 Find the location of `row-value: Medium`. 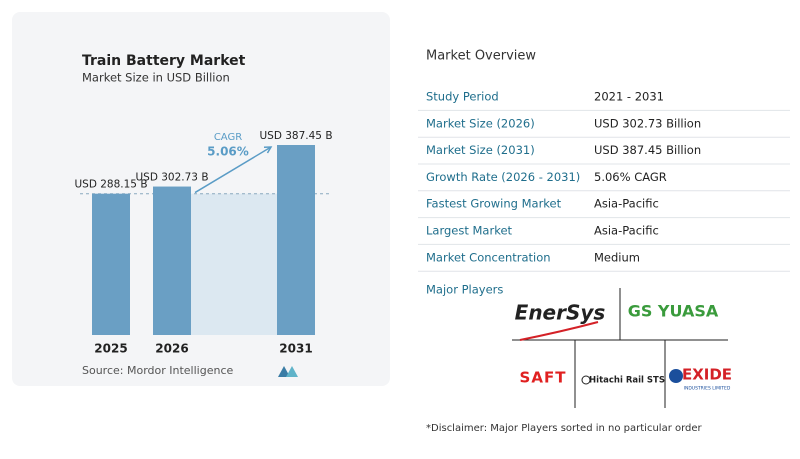

row-value: Medium is located at coordinates (617, 257).